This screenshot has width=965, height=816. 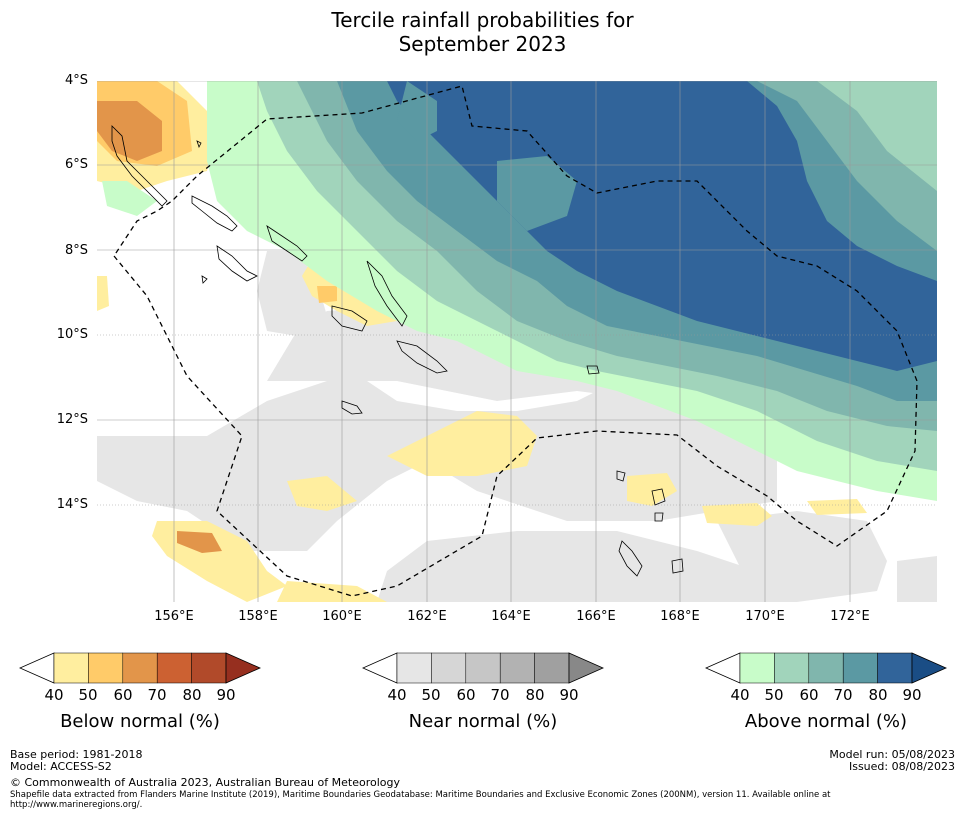 I want to click on above-min-arrow, so click(x=723, y=668).